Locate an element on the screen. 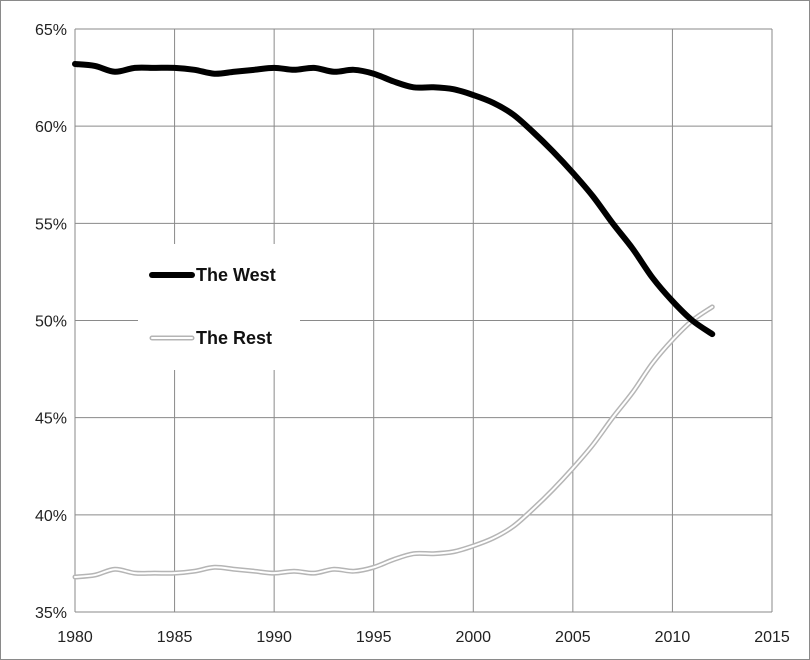 This screenshot has width=810, height=660. x-axis-tick-labels: 1980 1985 1990 1995 2000 2005 2010 2015 is located at coordinates (423, 637).